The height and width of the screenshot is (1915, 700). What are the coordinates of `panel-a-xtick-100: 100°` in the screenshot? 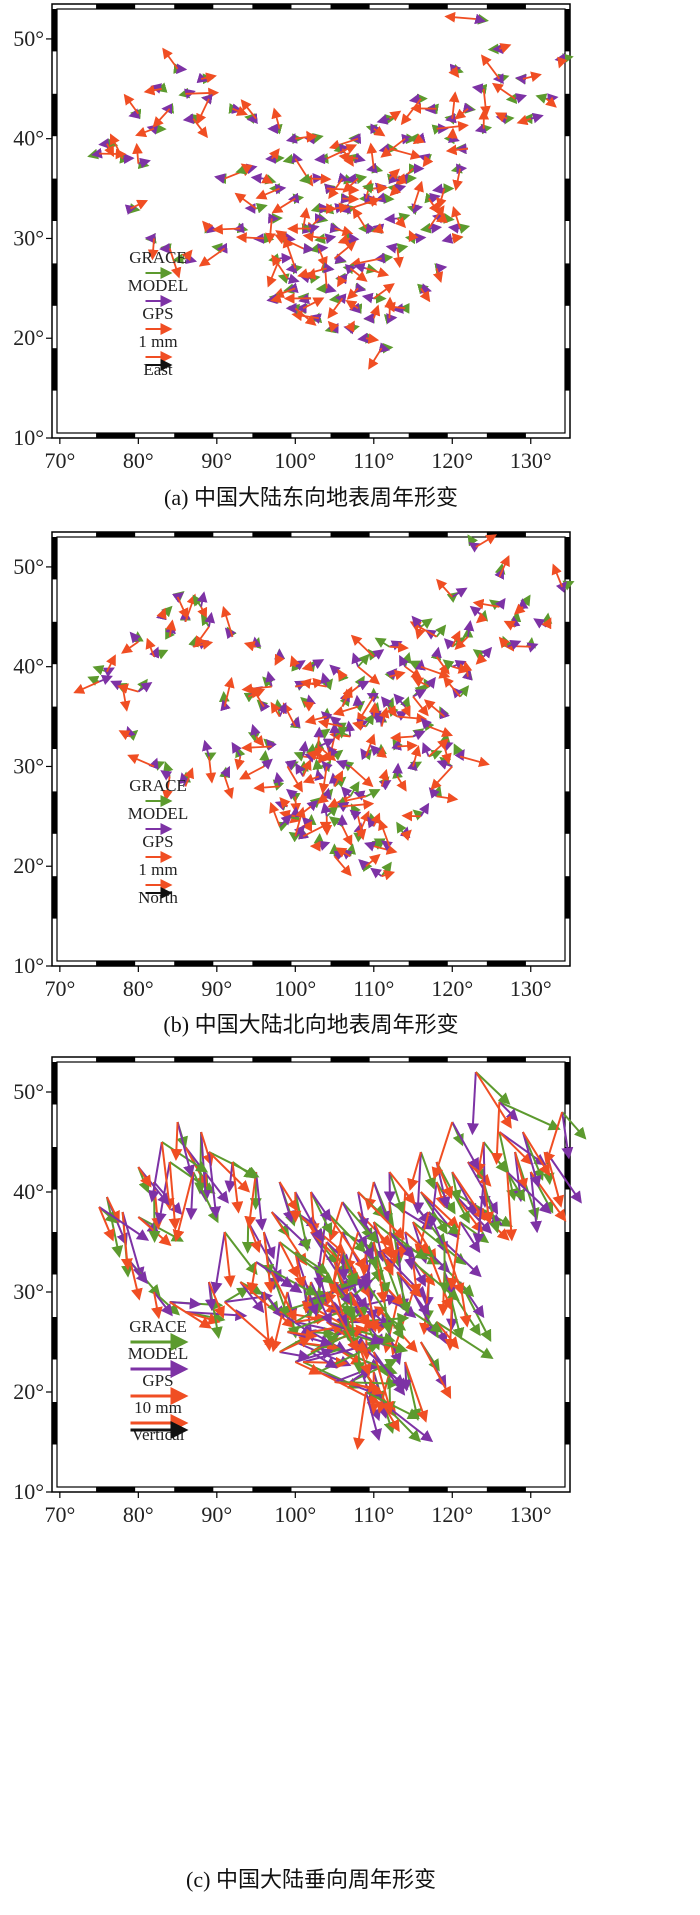 It's located at (295, 460).